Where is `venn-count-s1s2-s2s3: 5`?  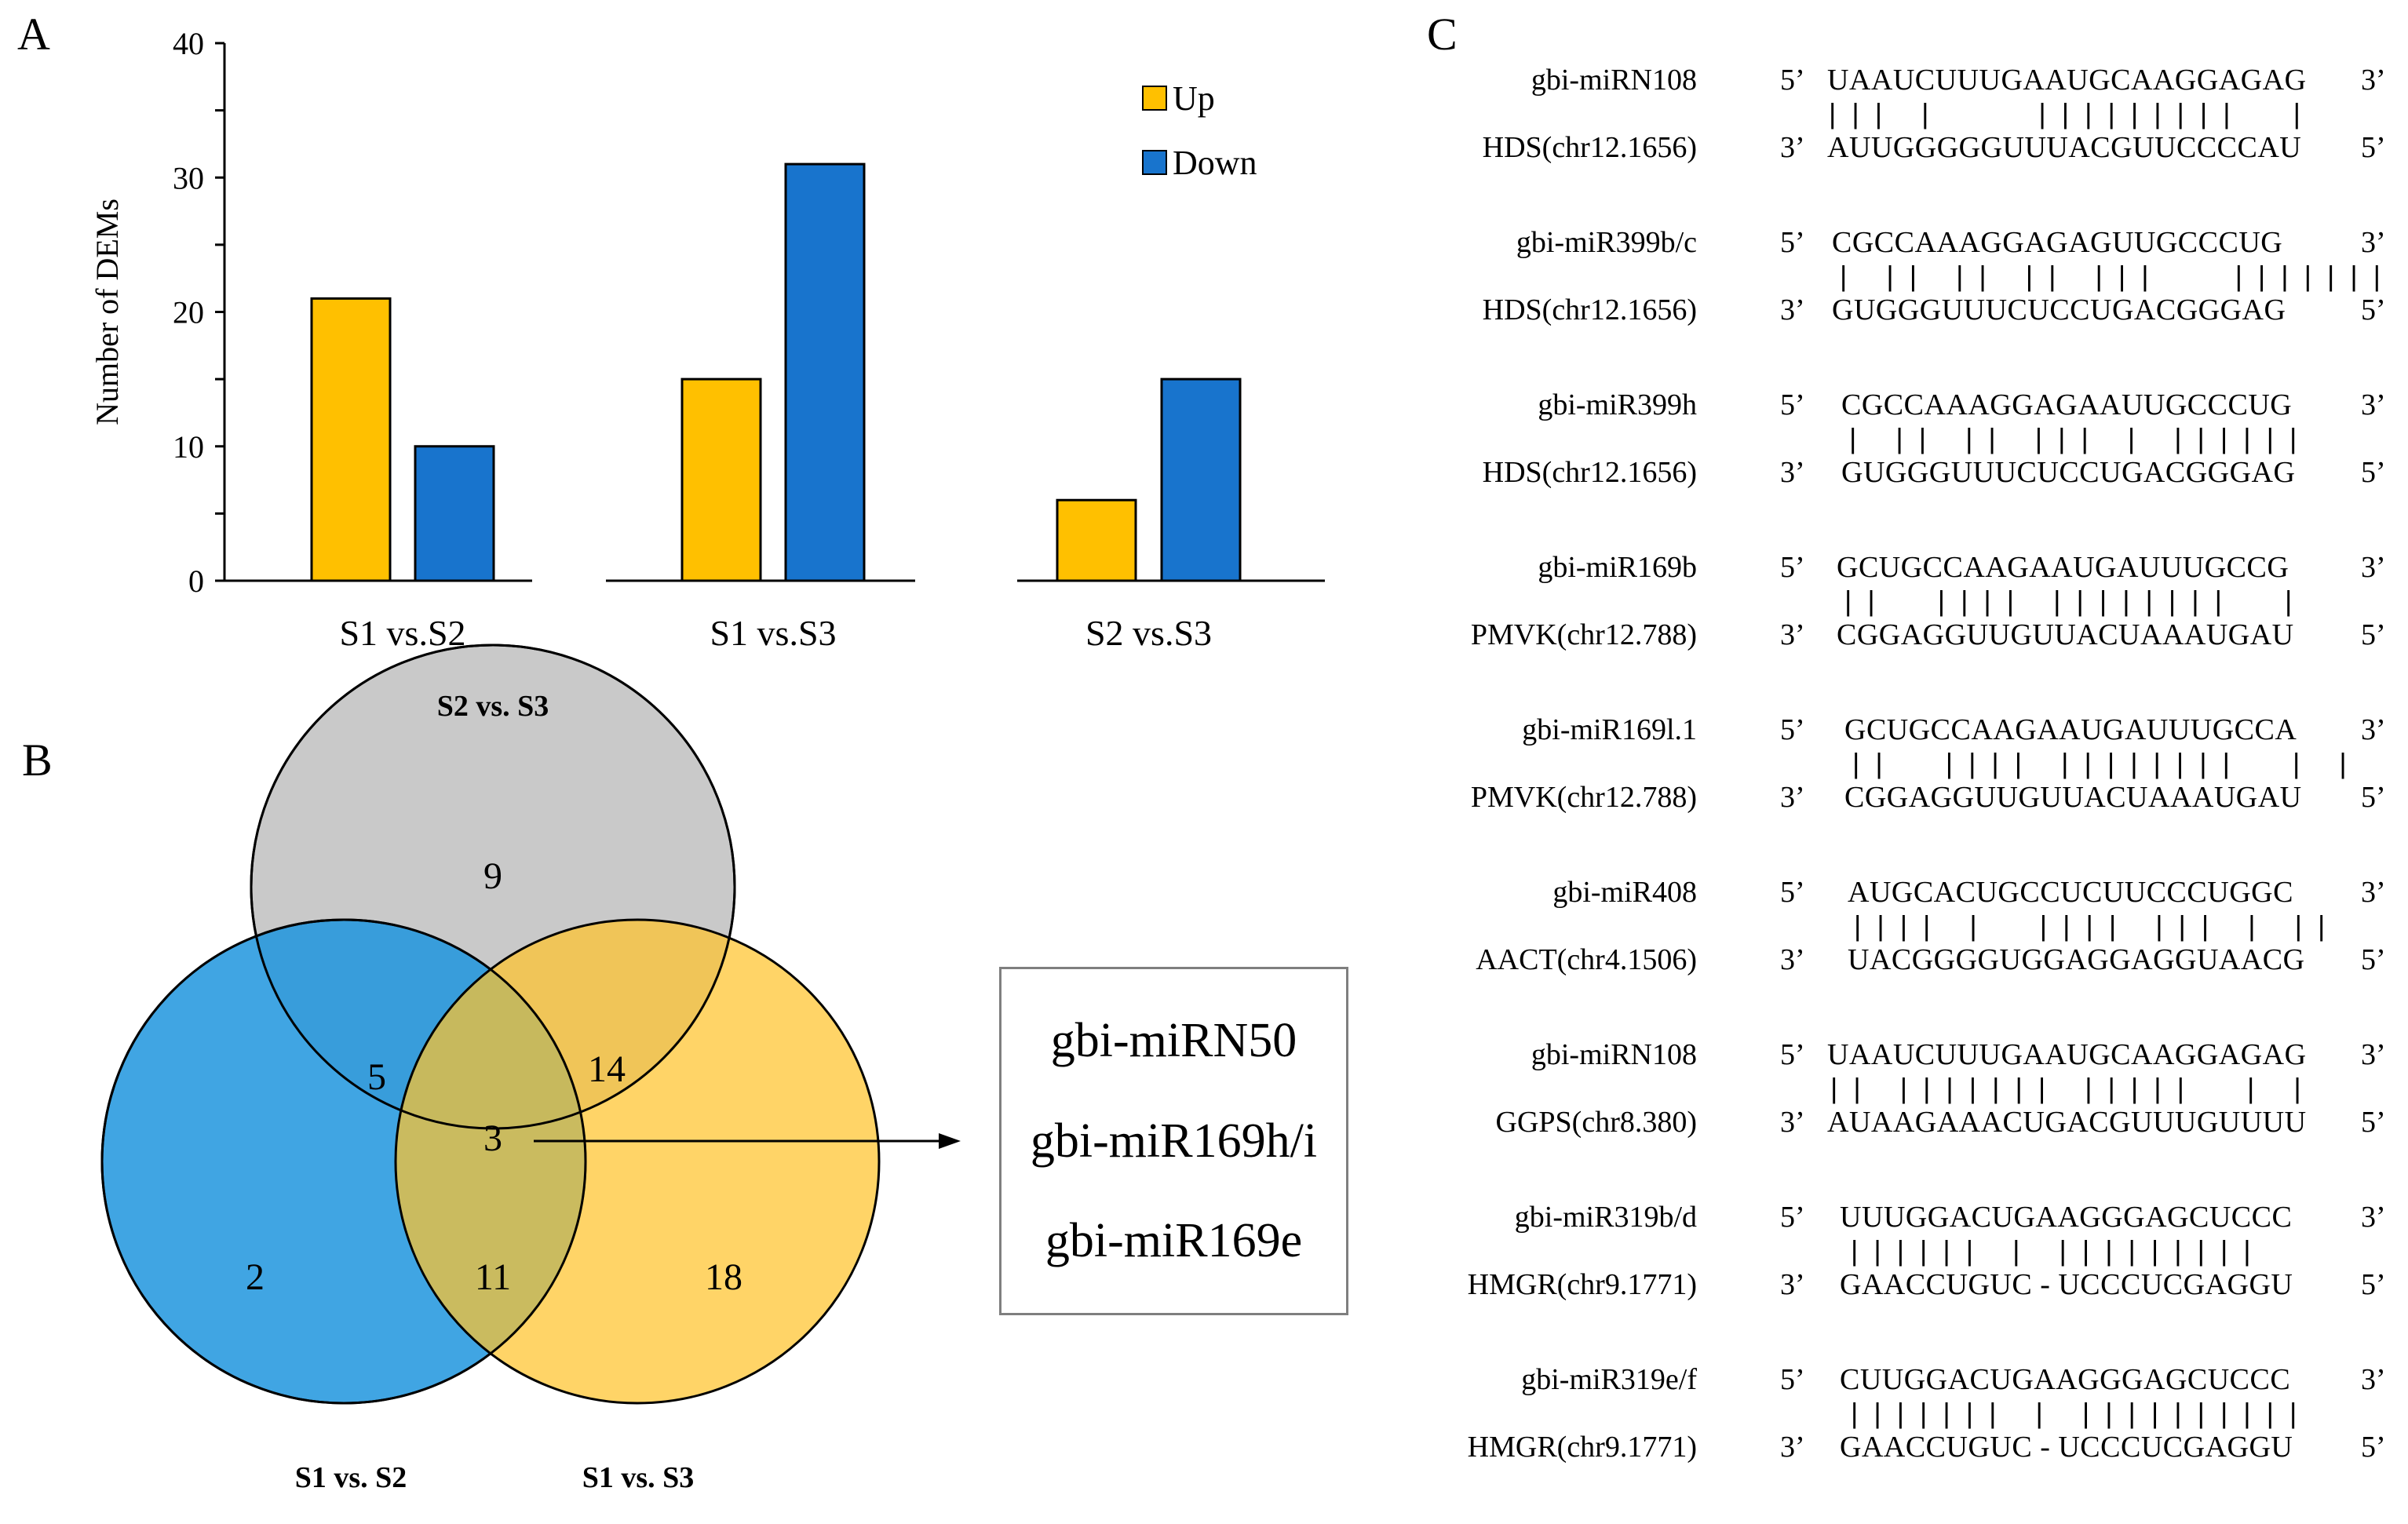
venn-count-s1s2-s2s3: 5 is located at coordinates (376, 1077).